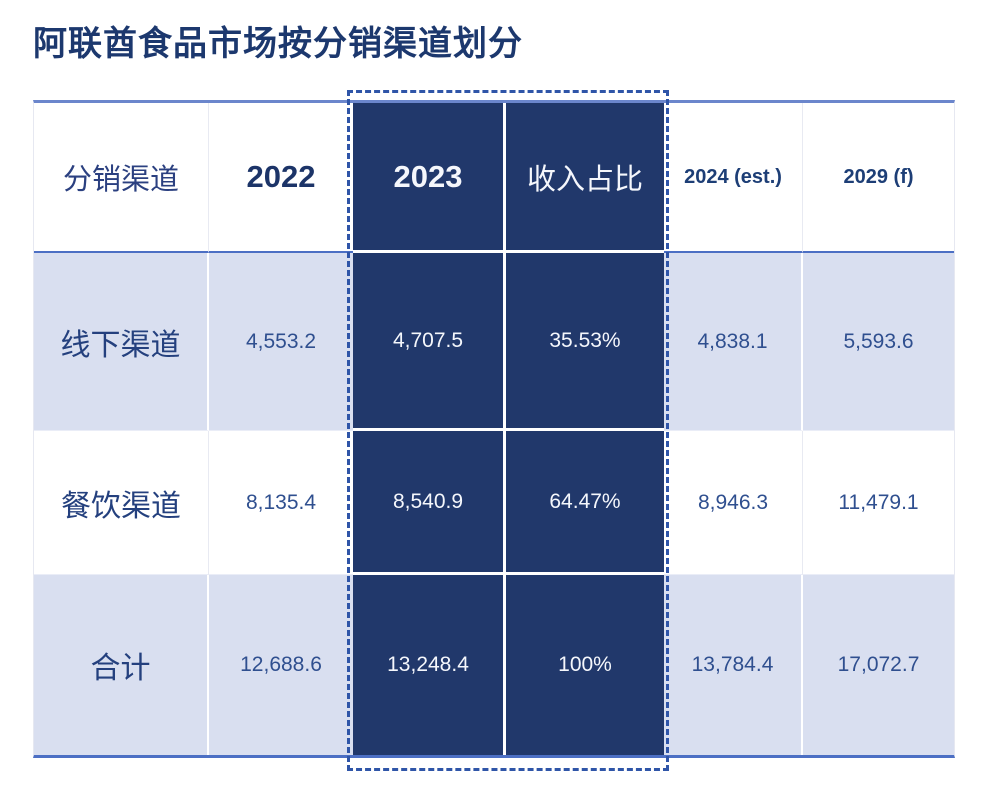 The width and height of the screenshot is (998, 789). What do you see at coordinates (733, 178) in the screenshot?
I see `header-cell-2024-est: 2024 (est.)` at bounding box center [733, 178].